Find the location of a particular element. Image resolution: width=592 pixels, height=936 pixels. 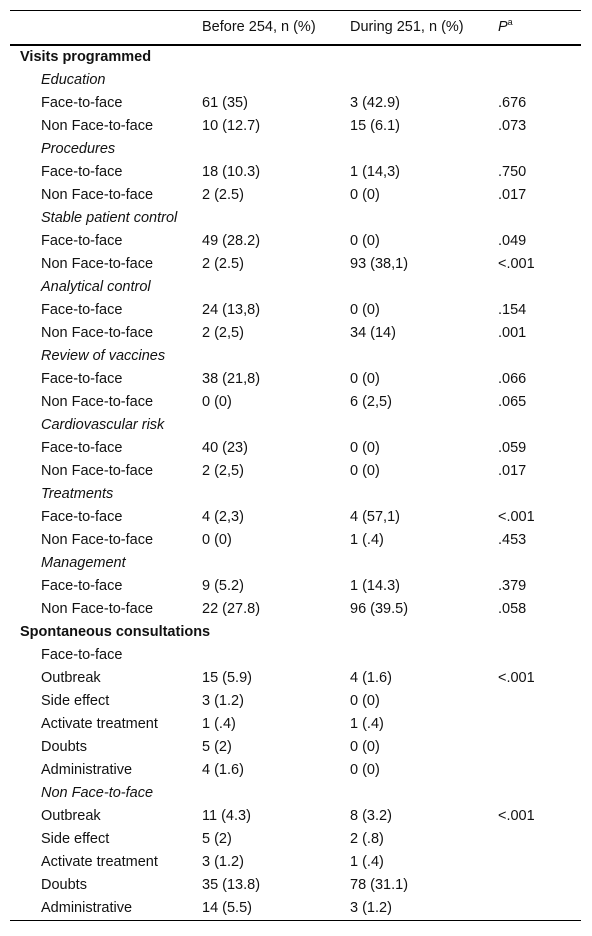

before-value: 11 (4.3) is located at coordinates (226, 816).